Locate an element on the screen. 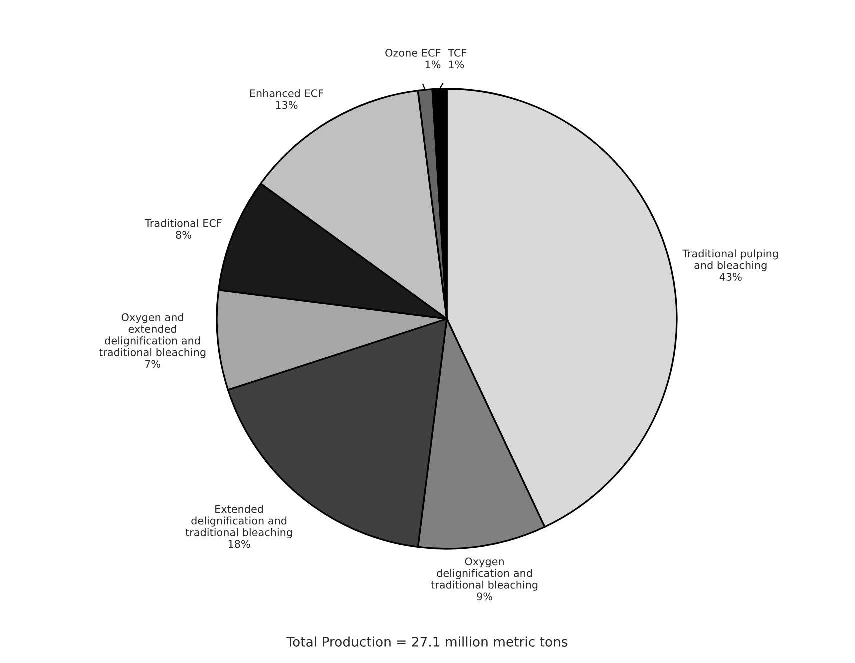 This screenshot has width=855, height=663. data-label: 13% is located at coordinates (287, 105).